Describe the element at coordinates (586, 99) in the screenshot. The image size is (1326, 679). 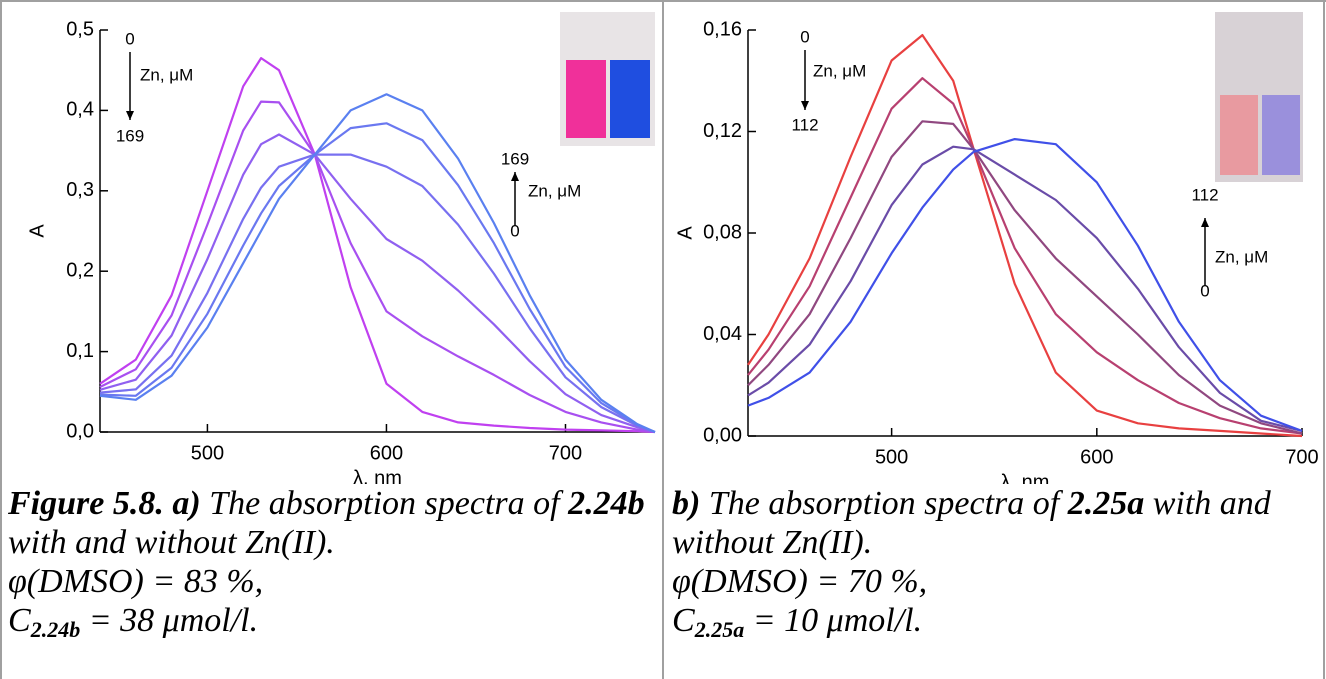
I see `cuvette-pink` at that location.